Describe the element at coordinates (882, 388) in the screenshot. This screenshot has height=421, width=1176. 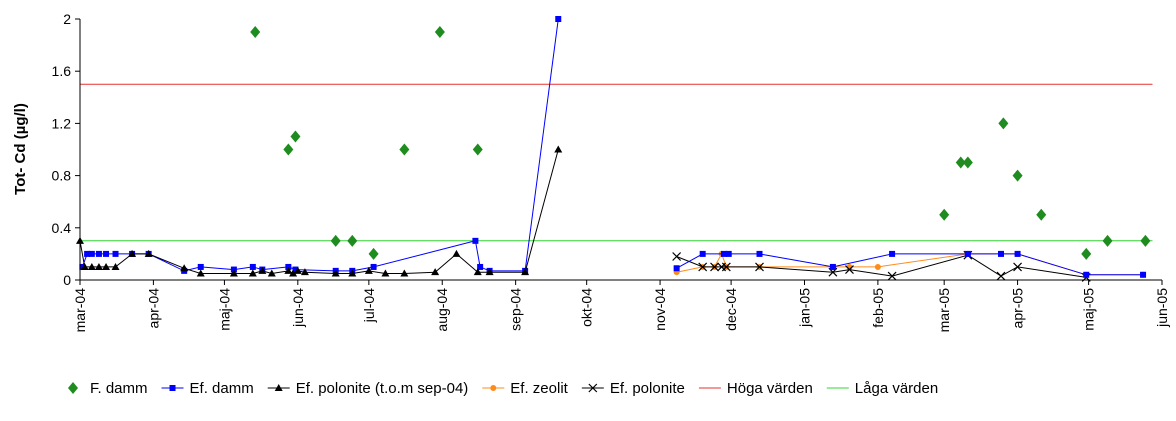
I see `legend-item: Låga värden` at that location.